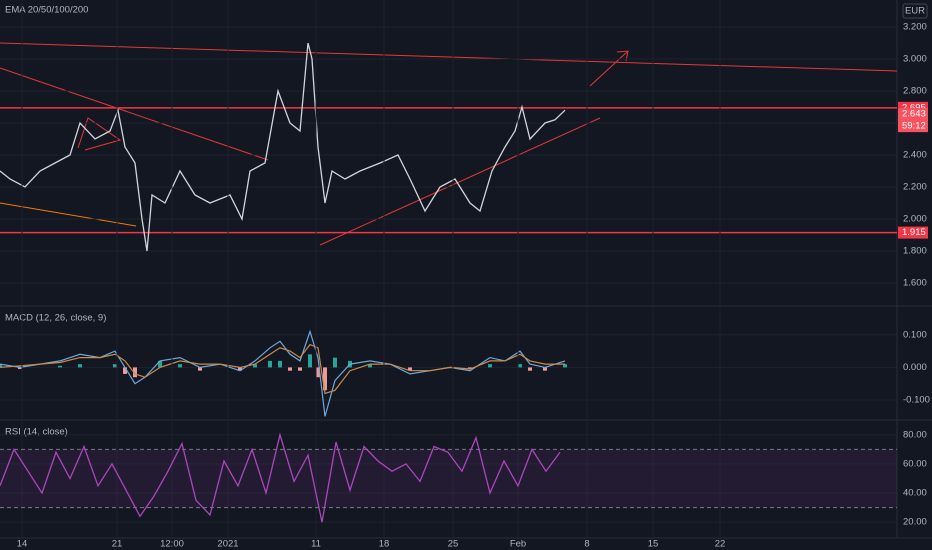 Image resolution: width=932 pixels, height=550 pixels. Describe the element at coordinates (915, 27) in the screenshot. I see `y-tick-label: 3.200` at that location.